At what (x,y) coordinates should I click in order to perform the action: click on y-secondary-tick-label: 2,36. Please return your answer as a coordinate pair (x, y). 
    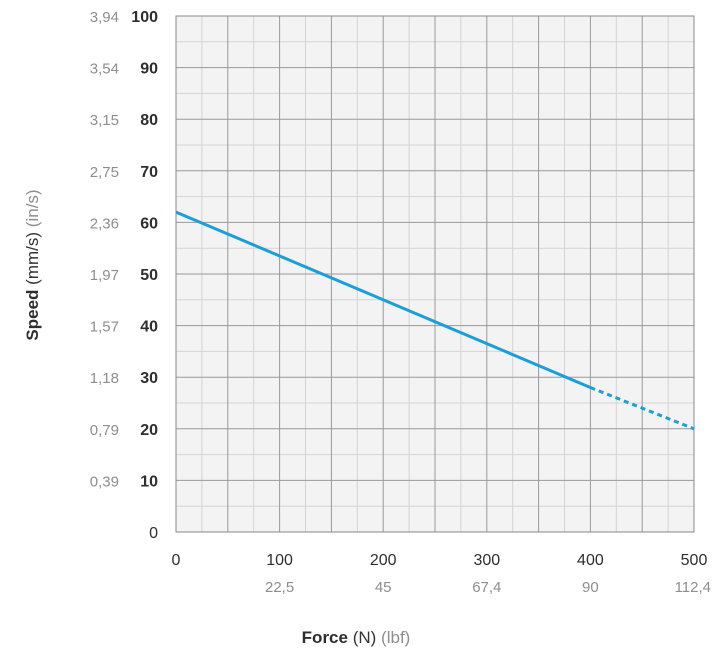
    Looking at the image, I should click on (104, 223).